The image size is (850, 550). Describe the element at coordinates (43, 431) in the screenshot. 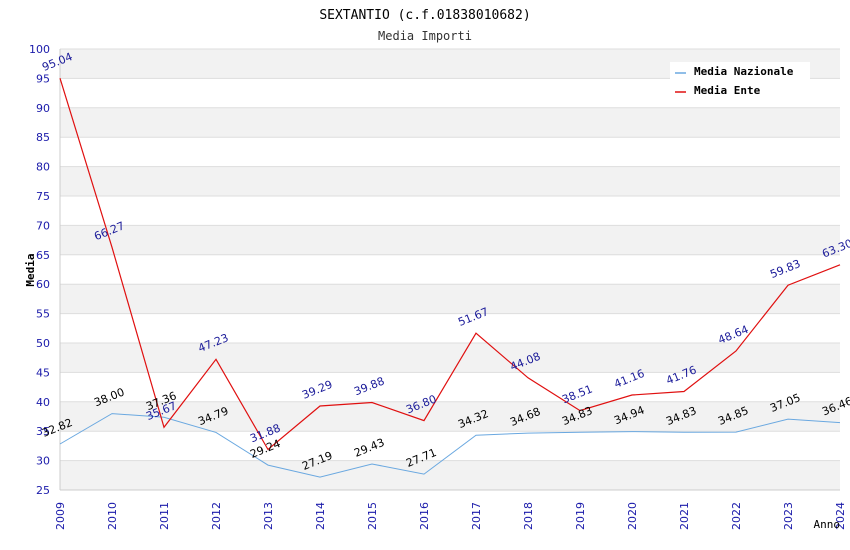

I see `y-tick-label: 35` at that location.